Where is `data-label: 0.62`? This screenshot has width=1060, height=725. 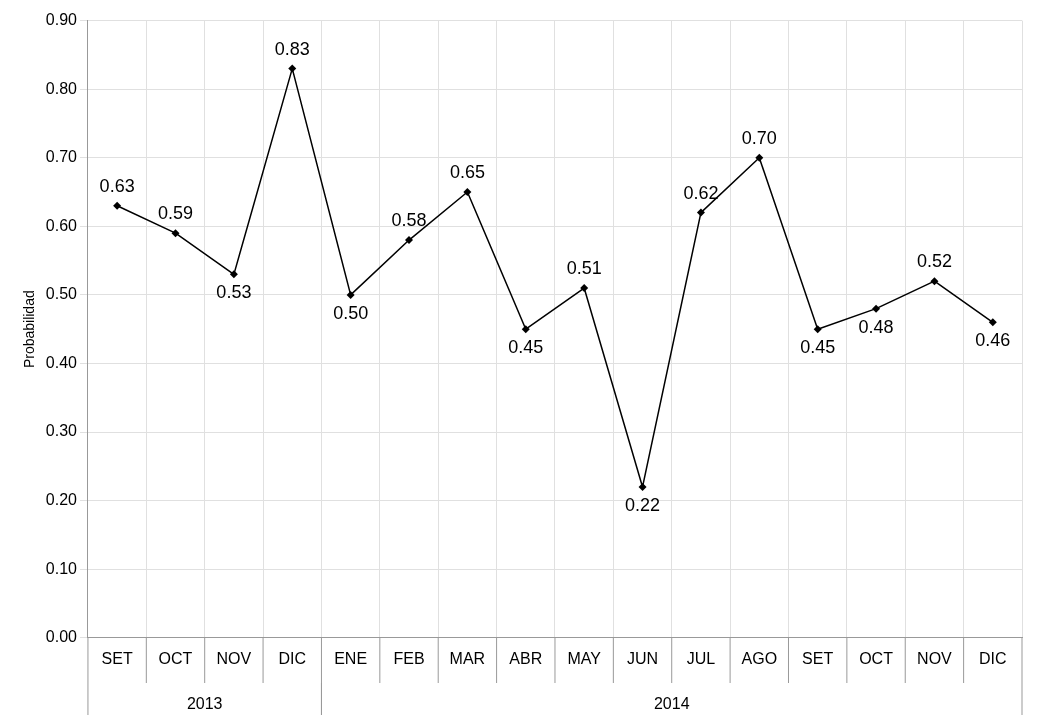
data-label: 0.62 is located at coordinates (701, 192).